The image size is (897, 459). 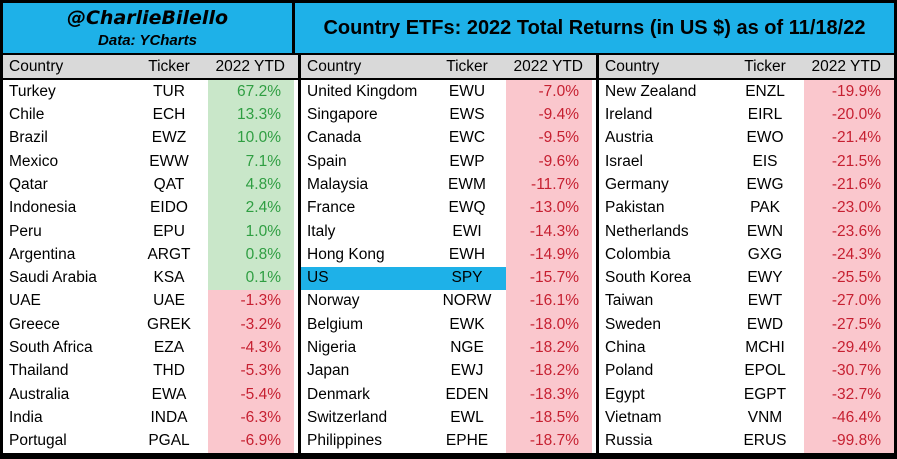 I want to click on ticker-cell: EWI, so click(x=467, y=231).